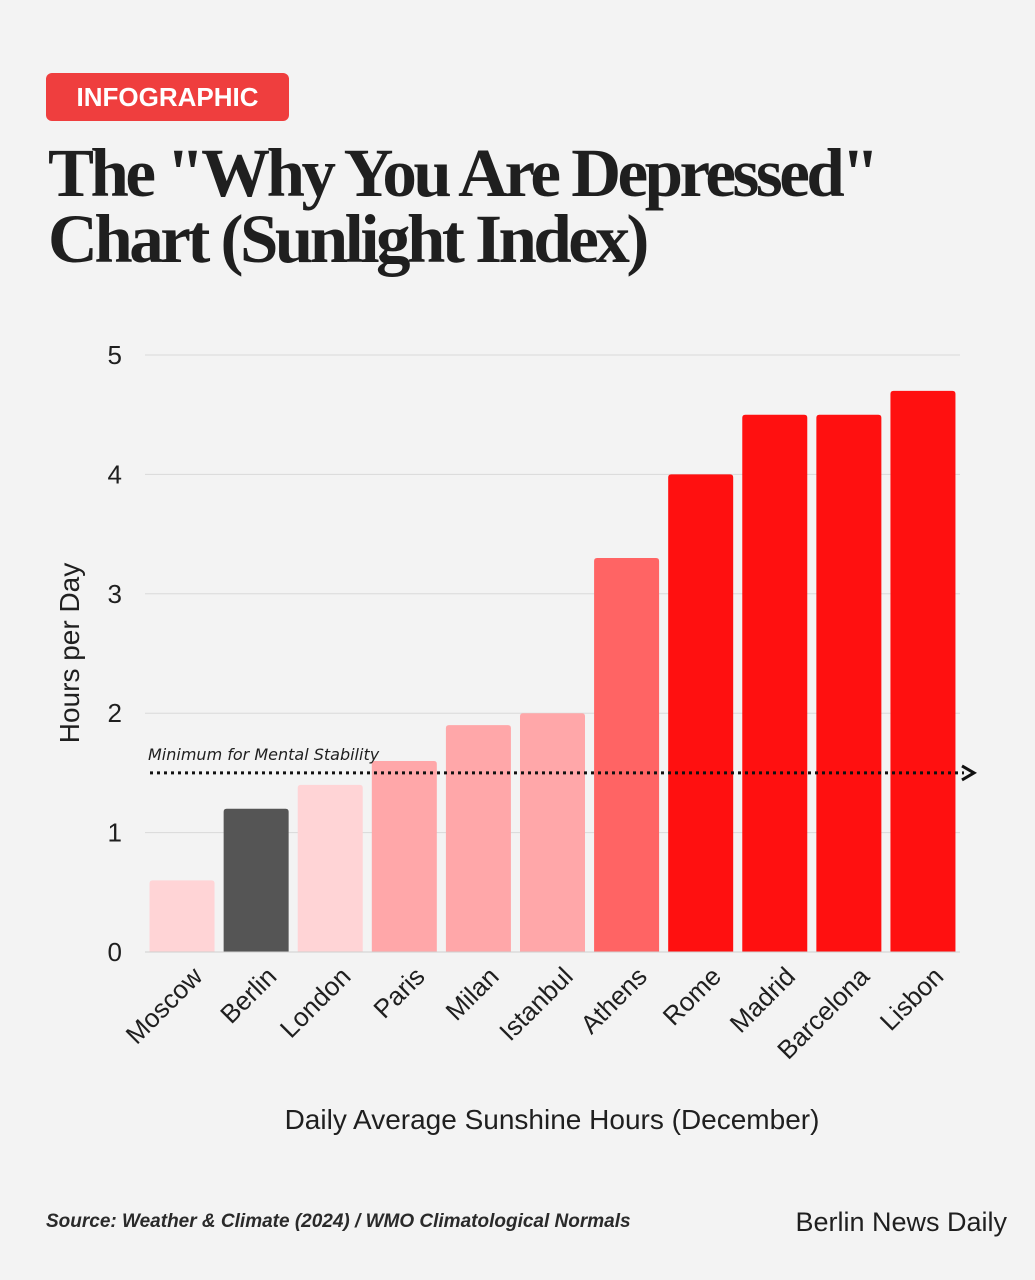 This screenshot has height=1280, width=1035. What do you see at coordinates (115, 355) in the screenshot?
I see `y-tick-label: 5` at bounding box center [115, 355].